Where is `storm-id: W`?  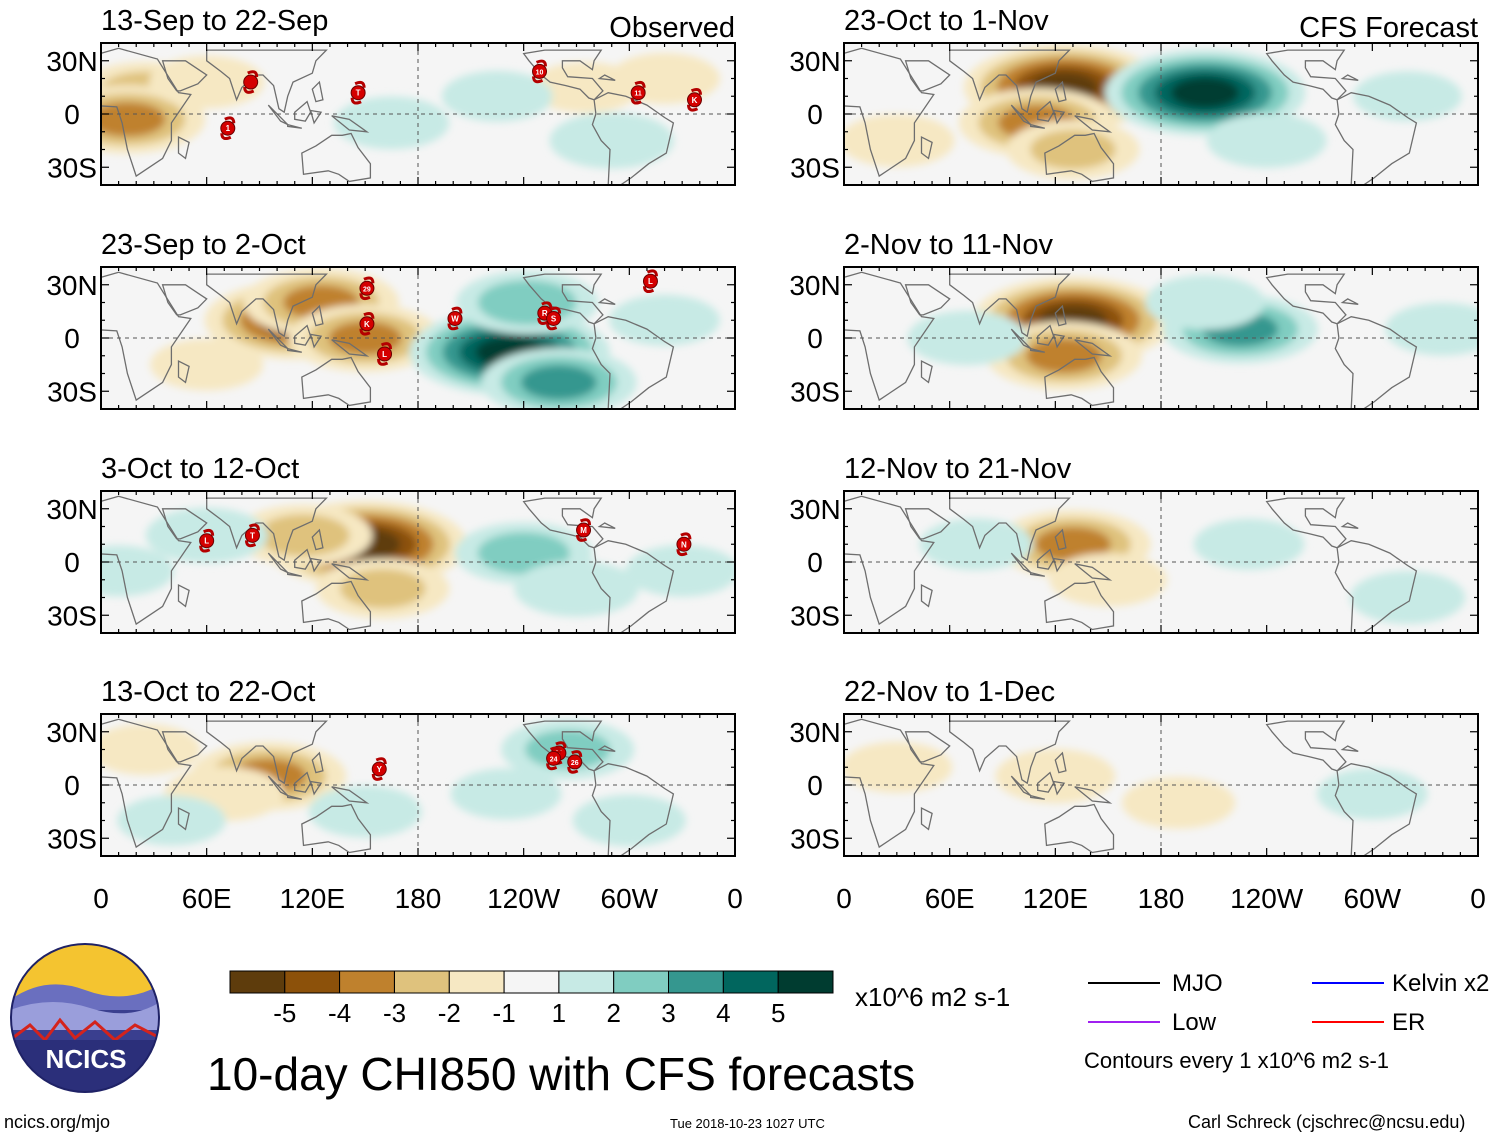
storm-id: W is located at coordinates (455, 318).